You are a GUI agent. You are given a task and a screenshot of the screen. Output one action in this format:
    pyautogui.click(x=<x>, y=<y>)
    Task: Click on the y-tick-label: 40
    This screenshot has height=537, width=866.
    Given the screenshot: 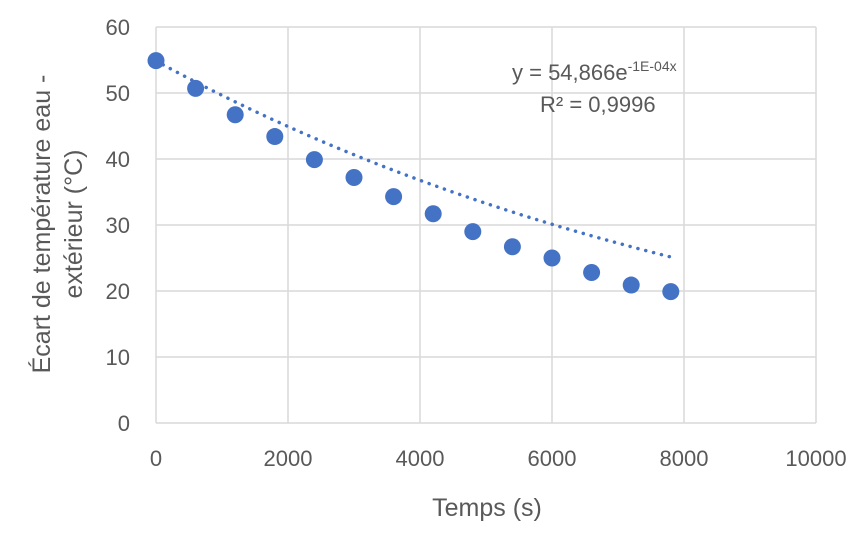 What is the action you would take?
    pyautogui.click(x=118, y=159)
    